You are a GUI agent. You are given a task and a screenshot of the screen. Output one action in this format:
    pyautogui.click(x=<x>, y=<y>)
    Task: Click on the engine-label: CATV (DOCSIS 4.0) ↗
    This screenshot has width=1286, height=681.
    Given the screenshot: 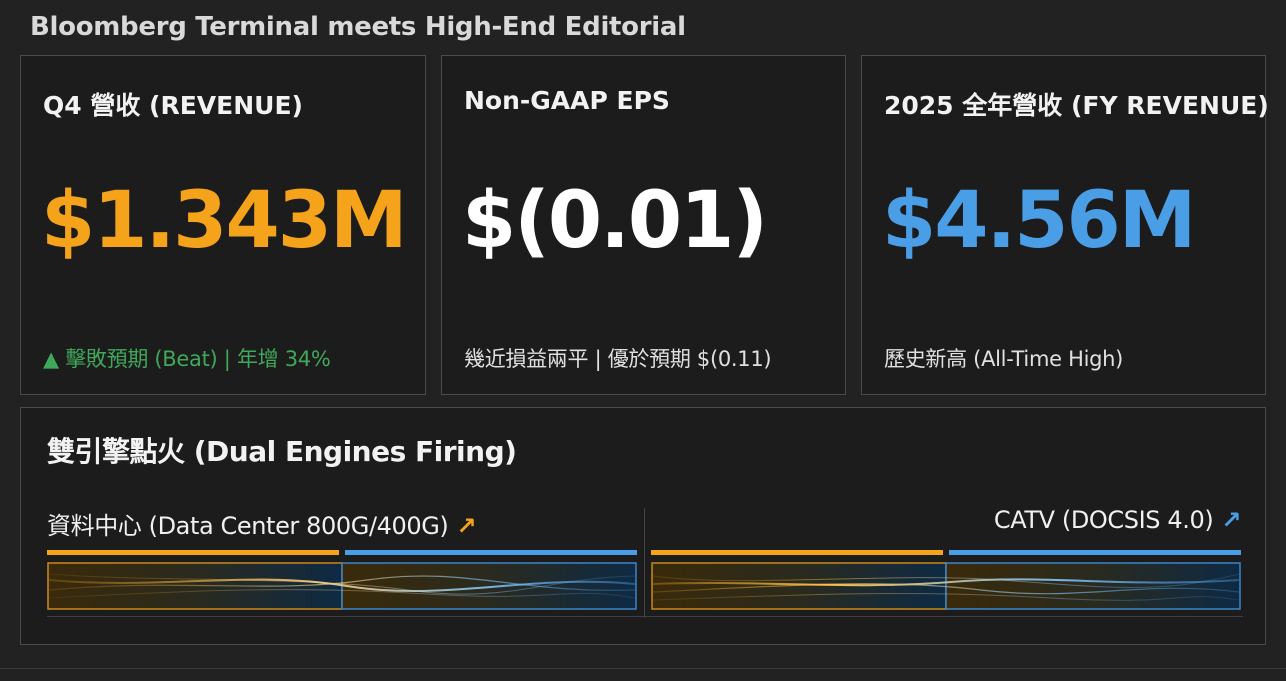 What is the action you would take?
    pyautogui.click(x=1117, y=520)
    